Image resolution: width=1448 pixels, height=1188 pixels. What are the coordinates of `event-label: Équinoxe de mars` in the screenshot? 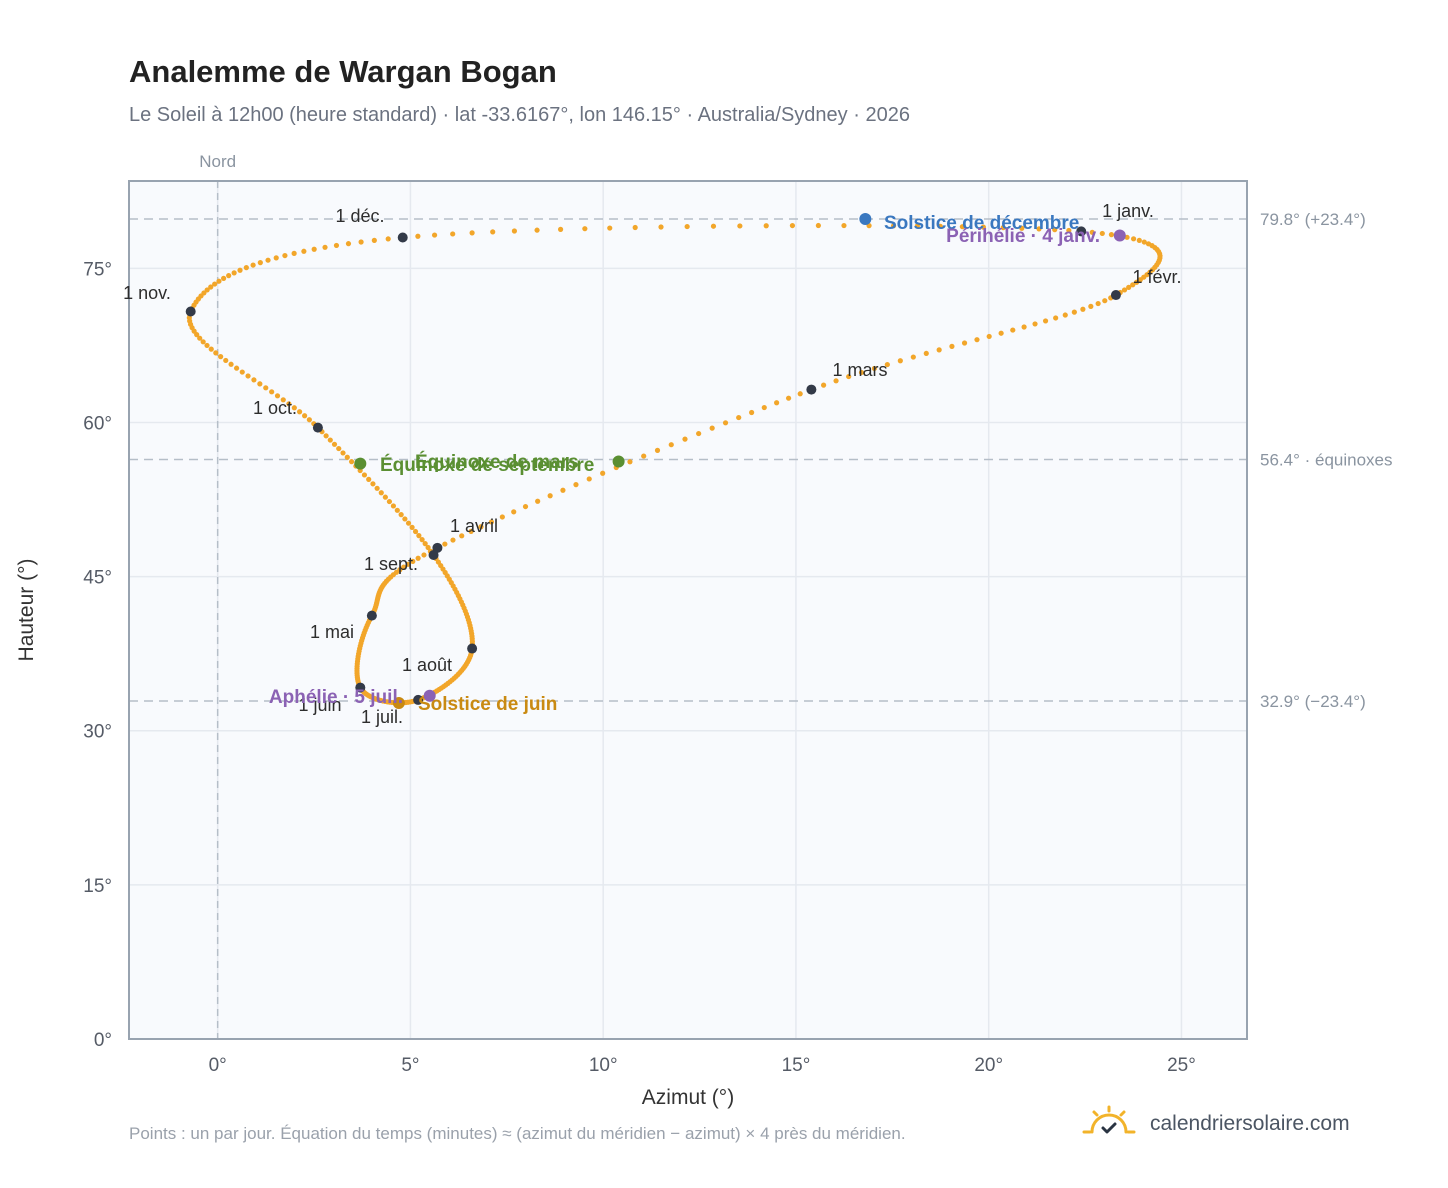 It's located at (497, 462).